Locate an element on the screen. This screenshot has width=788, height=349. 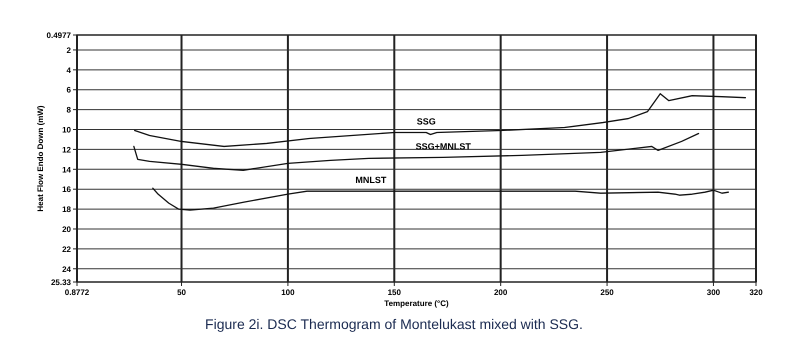
y-tick-label: 24 is located at coordinates (67, 269).